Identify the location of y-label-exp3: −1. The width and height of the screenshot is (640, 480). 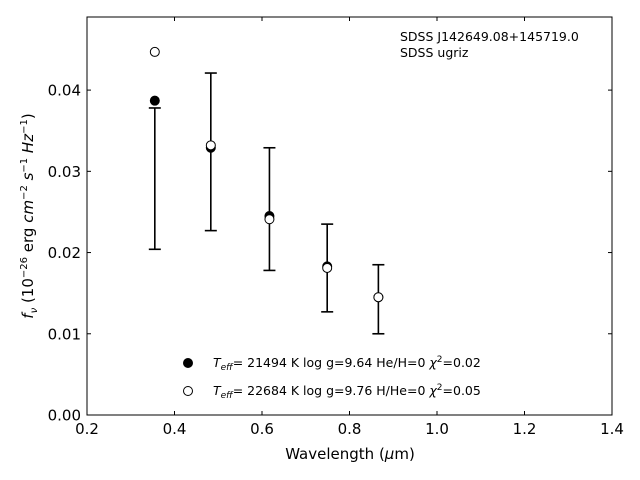
(24, 165).